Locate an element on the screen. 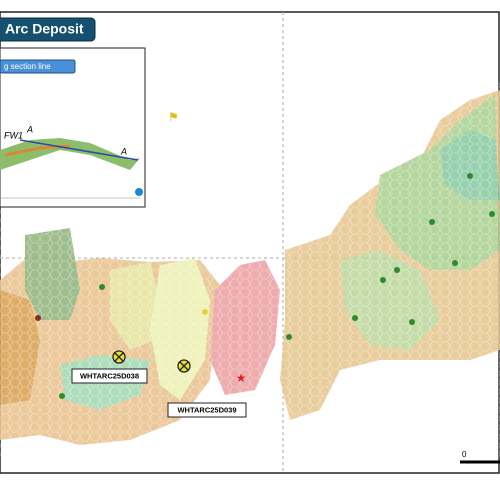 This screenshot has width=500, height=500. inset-compass is located at coordinates (139, 192).